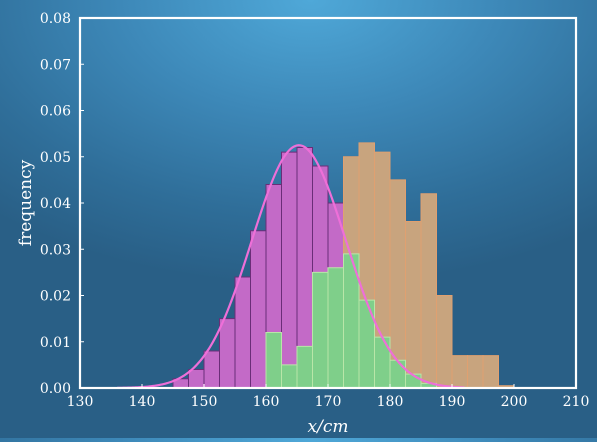 The image size is (597, 442). What do you see at coordinates (55, 343) in the screenshot?
I see `y-tick-label: 0.01` at bounding box center [55, 343].